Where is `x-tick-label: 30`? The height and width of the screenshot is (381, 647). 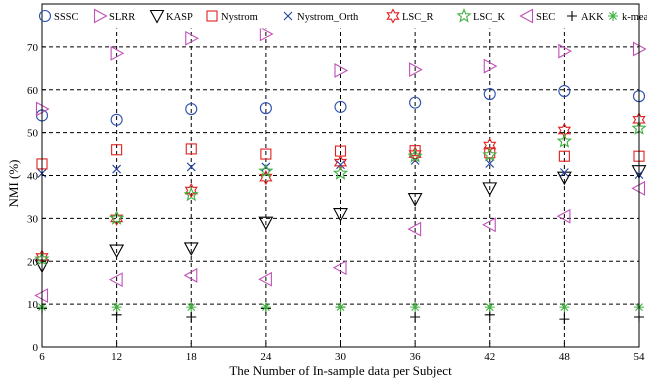 x-tick-label: 30 is located at coordinates (341, 357).